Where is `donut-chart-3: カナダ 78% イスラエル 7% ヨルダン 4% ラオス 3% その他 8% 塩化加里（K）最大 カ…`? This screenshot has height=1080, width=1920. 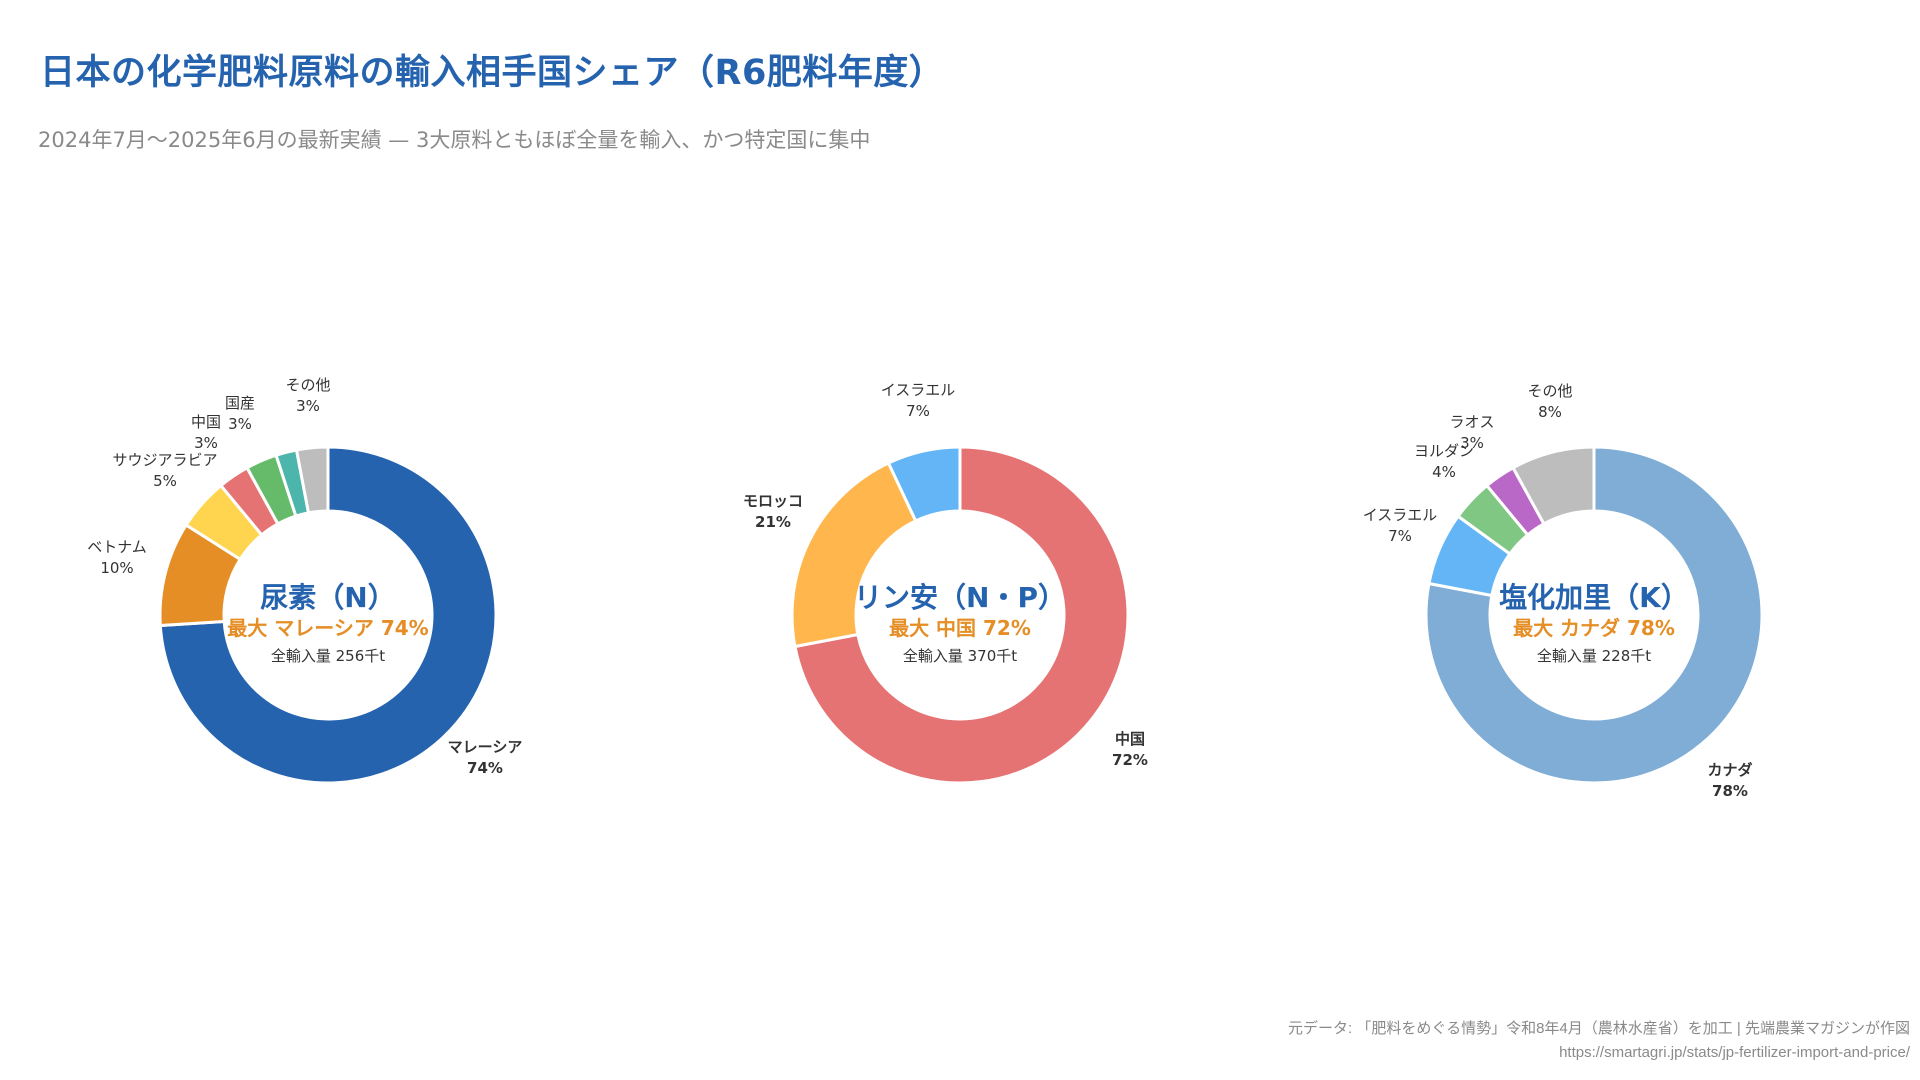
donut-chart-3: カナダ 78% イスラエル 7% ヨルダン 4% ラオス 3% その他 8% 塩化加里（K）最大 カ… is located at coordinates (1563, 591).